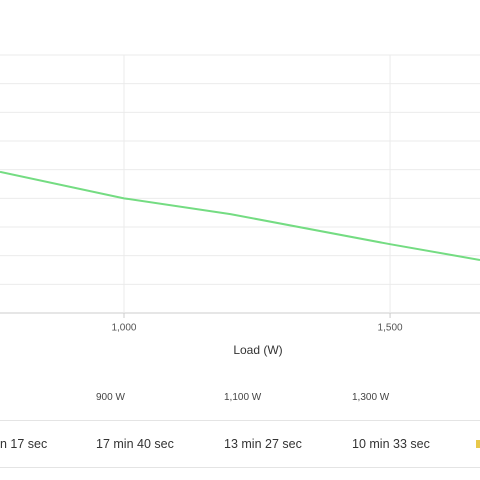 This screenshot has width=480, height=480. Describe the element at coordinates (24, 444) in the screenshot. I see `table-cell: n 17 sec` at that location.